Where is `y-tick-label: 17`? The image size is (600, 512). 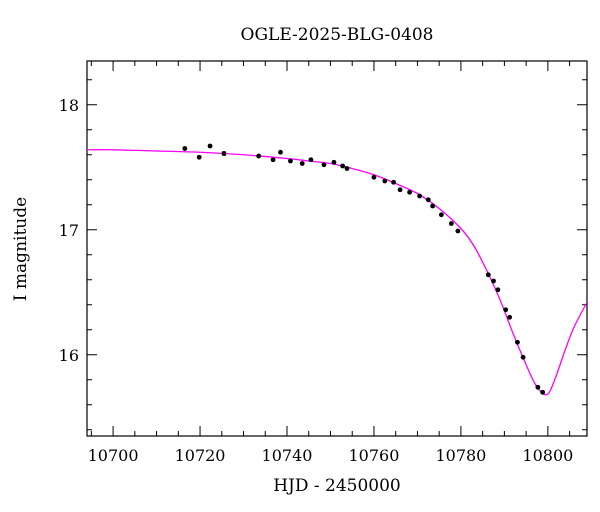 y-tick-label: 17 is located at coordinates (69, 230).